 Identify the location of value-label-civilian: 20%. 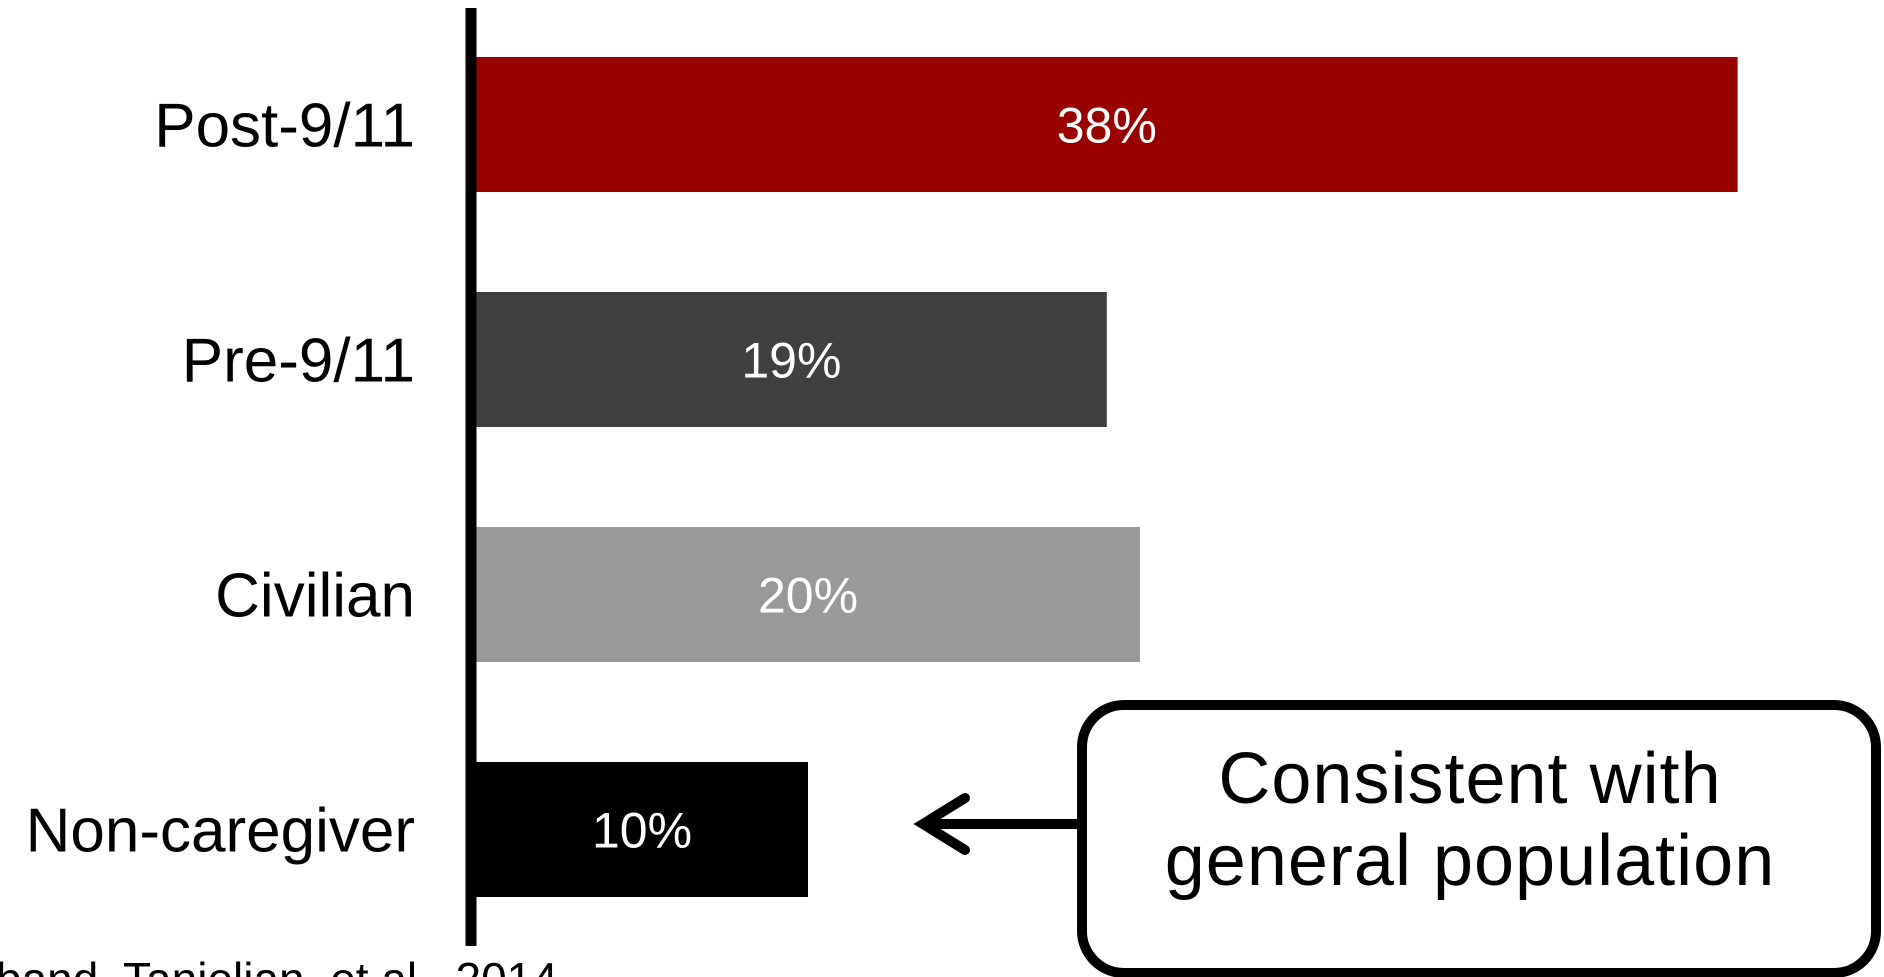
(808, 596).